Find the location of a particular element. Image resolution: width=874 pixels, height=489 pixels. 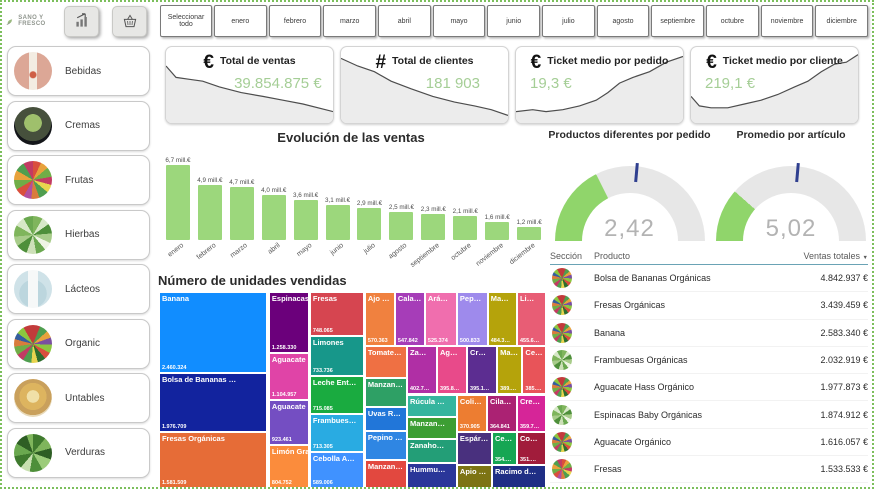

gauge-title: Promedio por artículo is located at coordinates (791, 135).